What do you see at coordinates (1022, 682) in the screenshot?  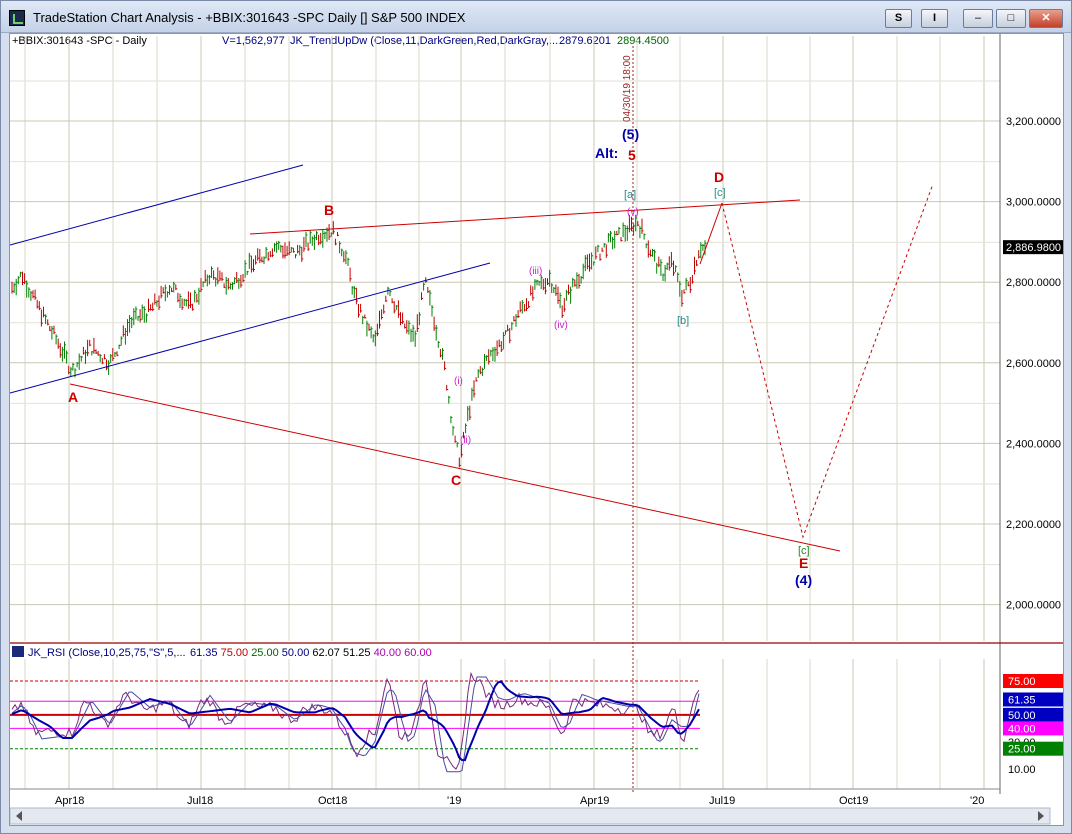 I see `rsi-axis-label: 75.00` at bounding box center [1022, 682].